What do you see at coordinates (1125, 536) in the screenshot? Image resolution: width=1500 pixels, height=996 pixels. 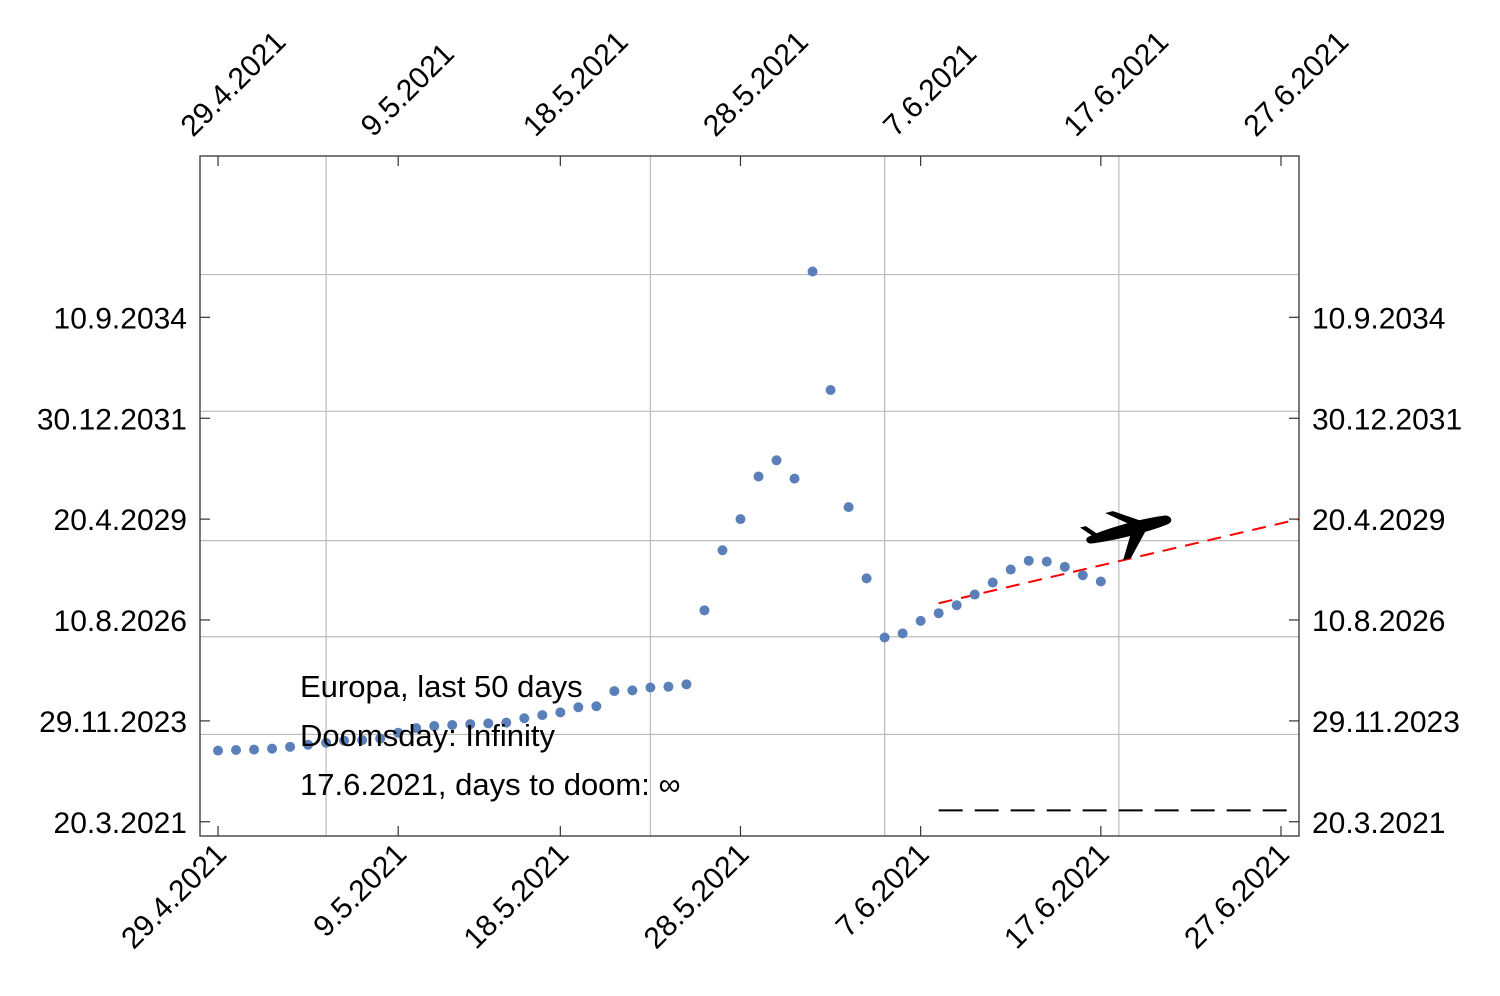 I see `plane-icon` at bounding box center [1125, 536].